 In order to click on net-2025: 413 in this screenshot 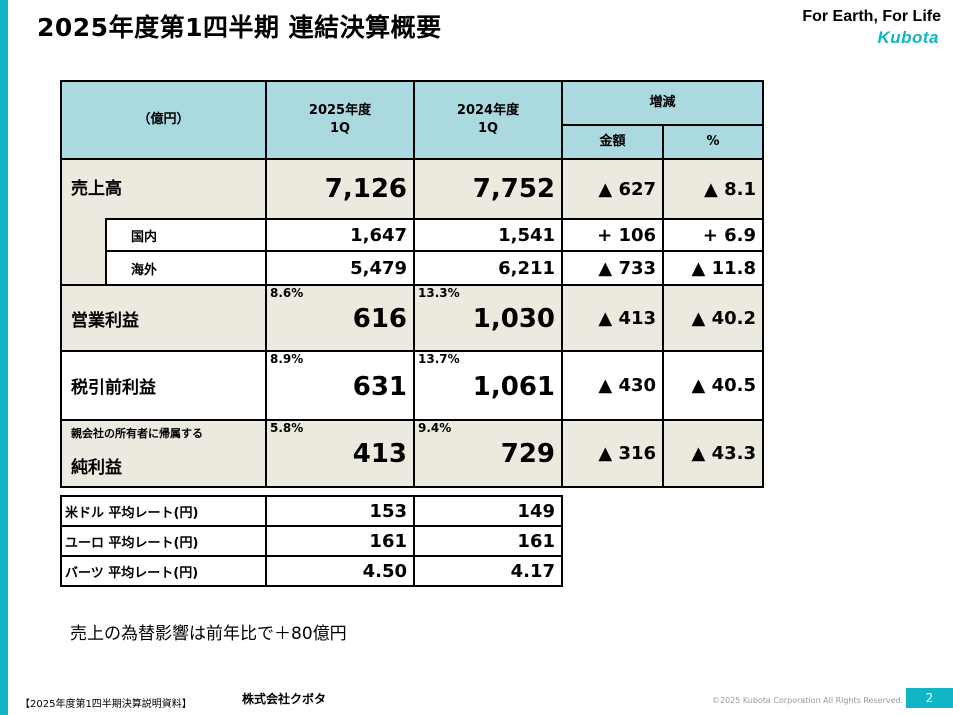, I will do `click(380, 454)`.